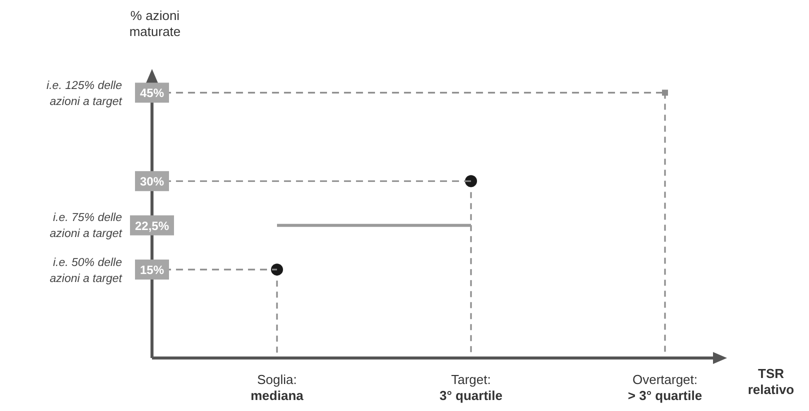 Image resolution: width=809 pixels, height=411 pixels. What do you see at coordinates (152, 270) in the screenshot?
I see `y-tick-label: 15%` at bounding box center [152, 270].